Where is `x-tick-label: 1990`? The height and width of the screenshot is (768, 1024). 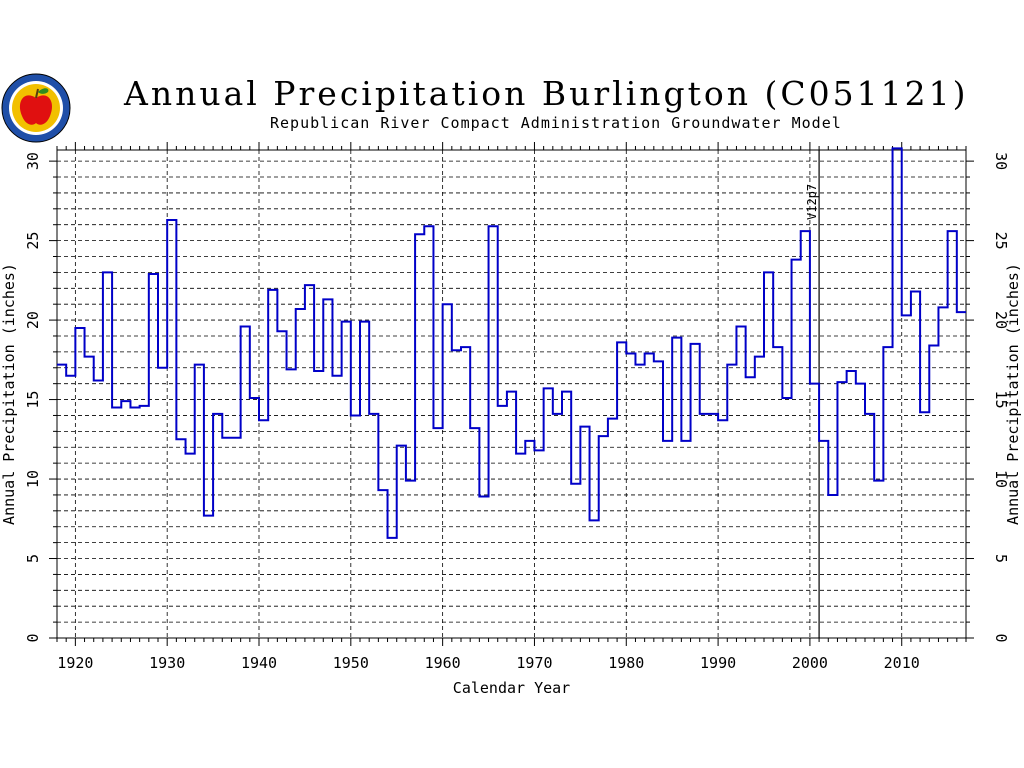 x-tick-label: 1990 is located at coordinates (718, 663).